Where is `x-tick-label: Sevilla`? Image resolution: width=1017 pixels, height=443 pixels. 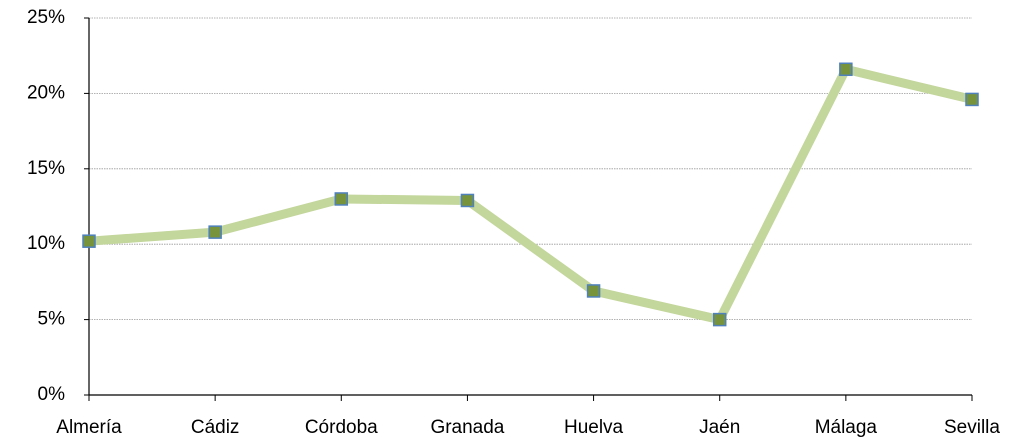 x-tick-label: Sevilla is located at coordinates (972, 427).